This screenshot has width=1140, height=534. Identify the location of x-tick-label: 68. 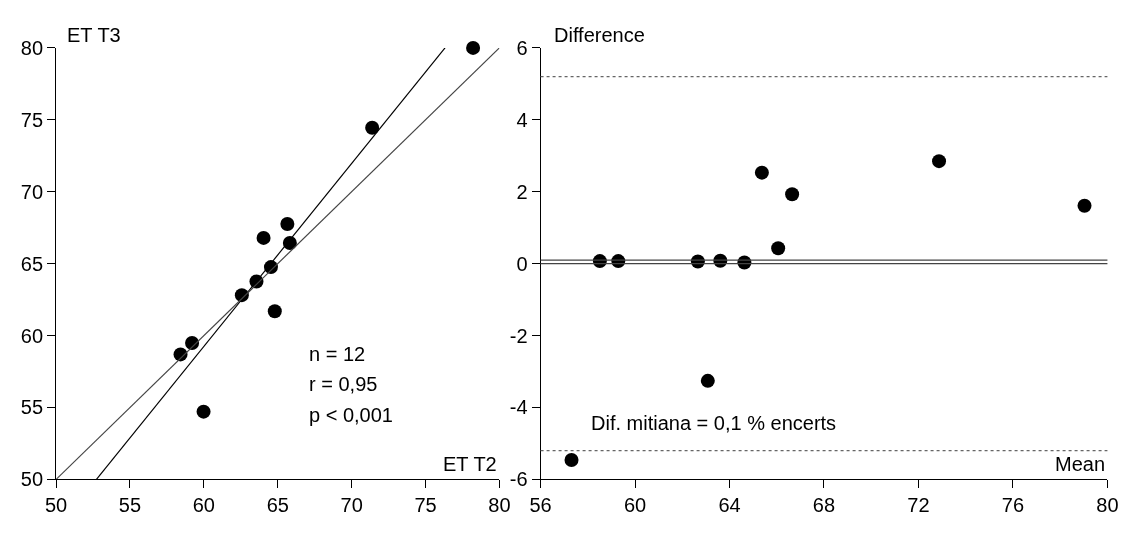
(824, 505).